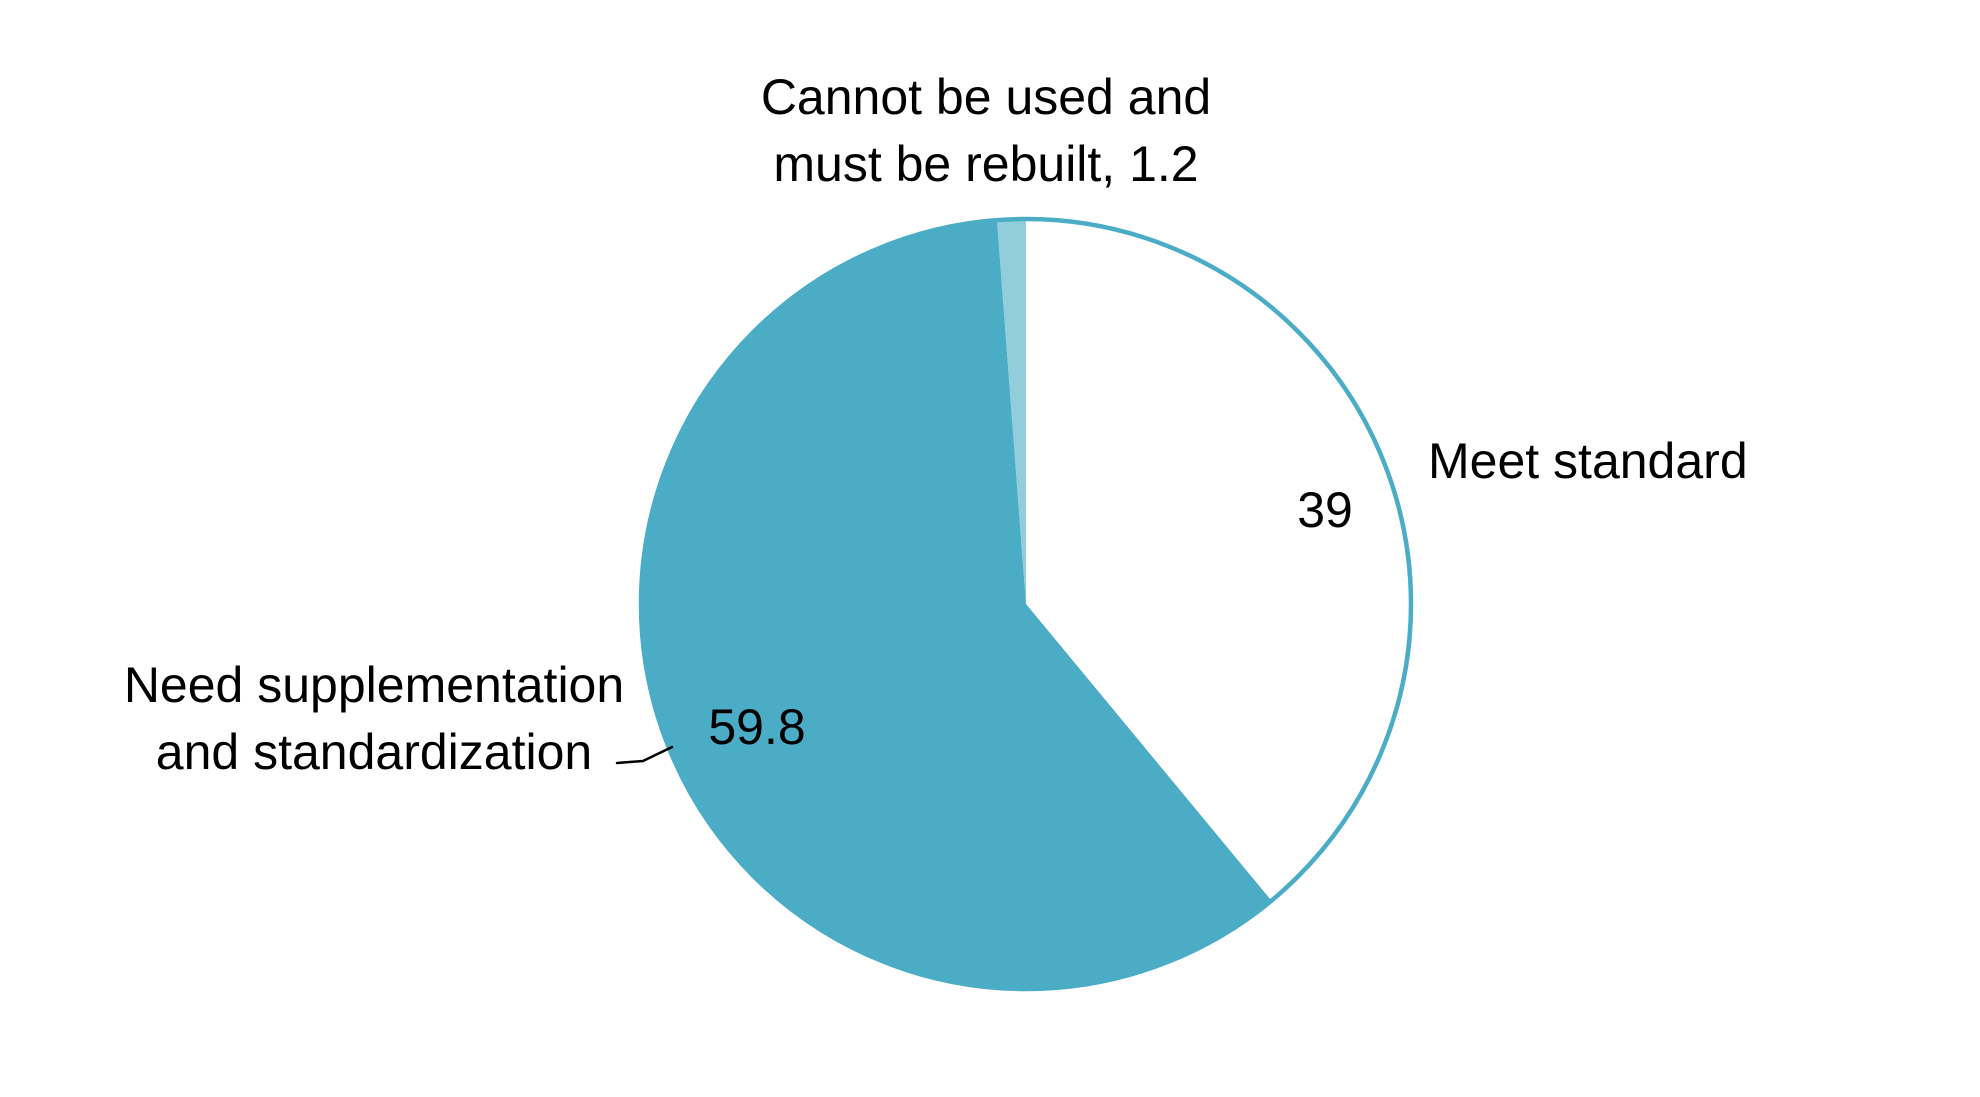 This screenshot has width=1980, height=1097. What do you see at coordinates (374, 752) in the screenshot?
I see `label-need-supplementation-line2: and standardization` at bounding box center [374, 752].